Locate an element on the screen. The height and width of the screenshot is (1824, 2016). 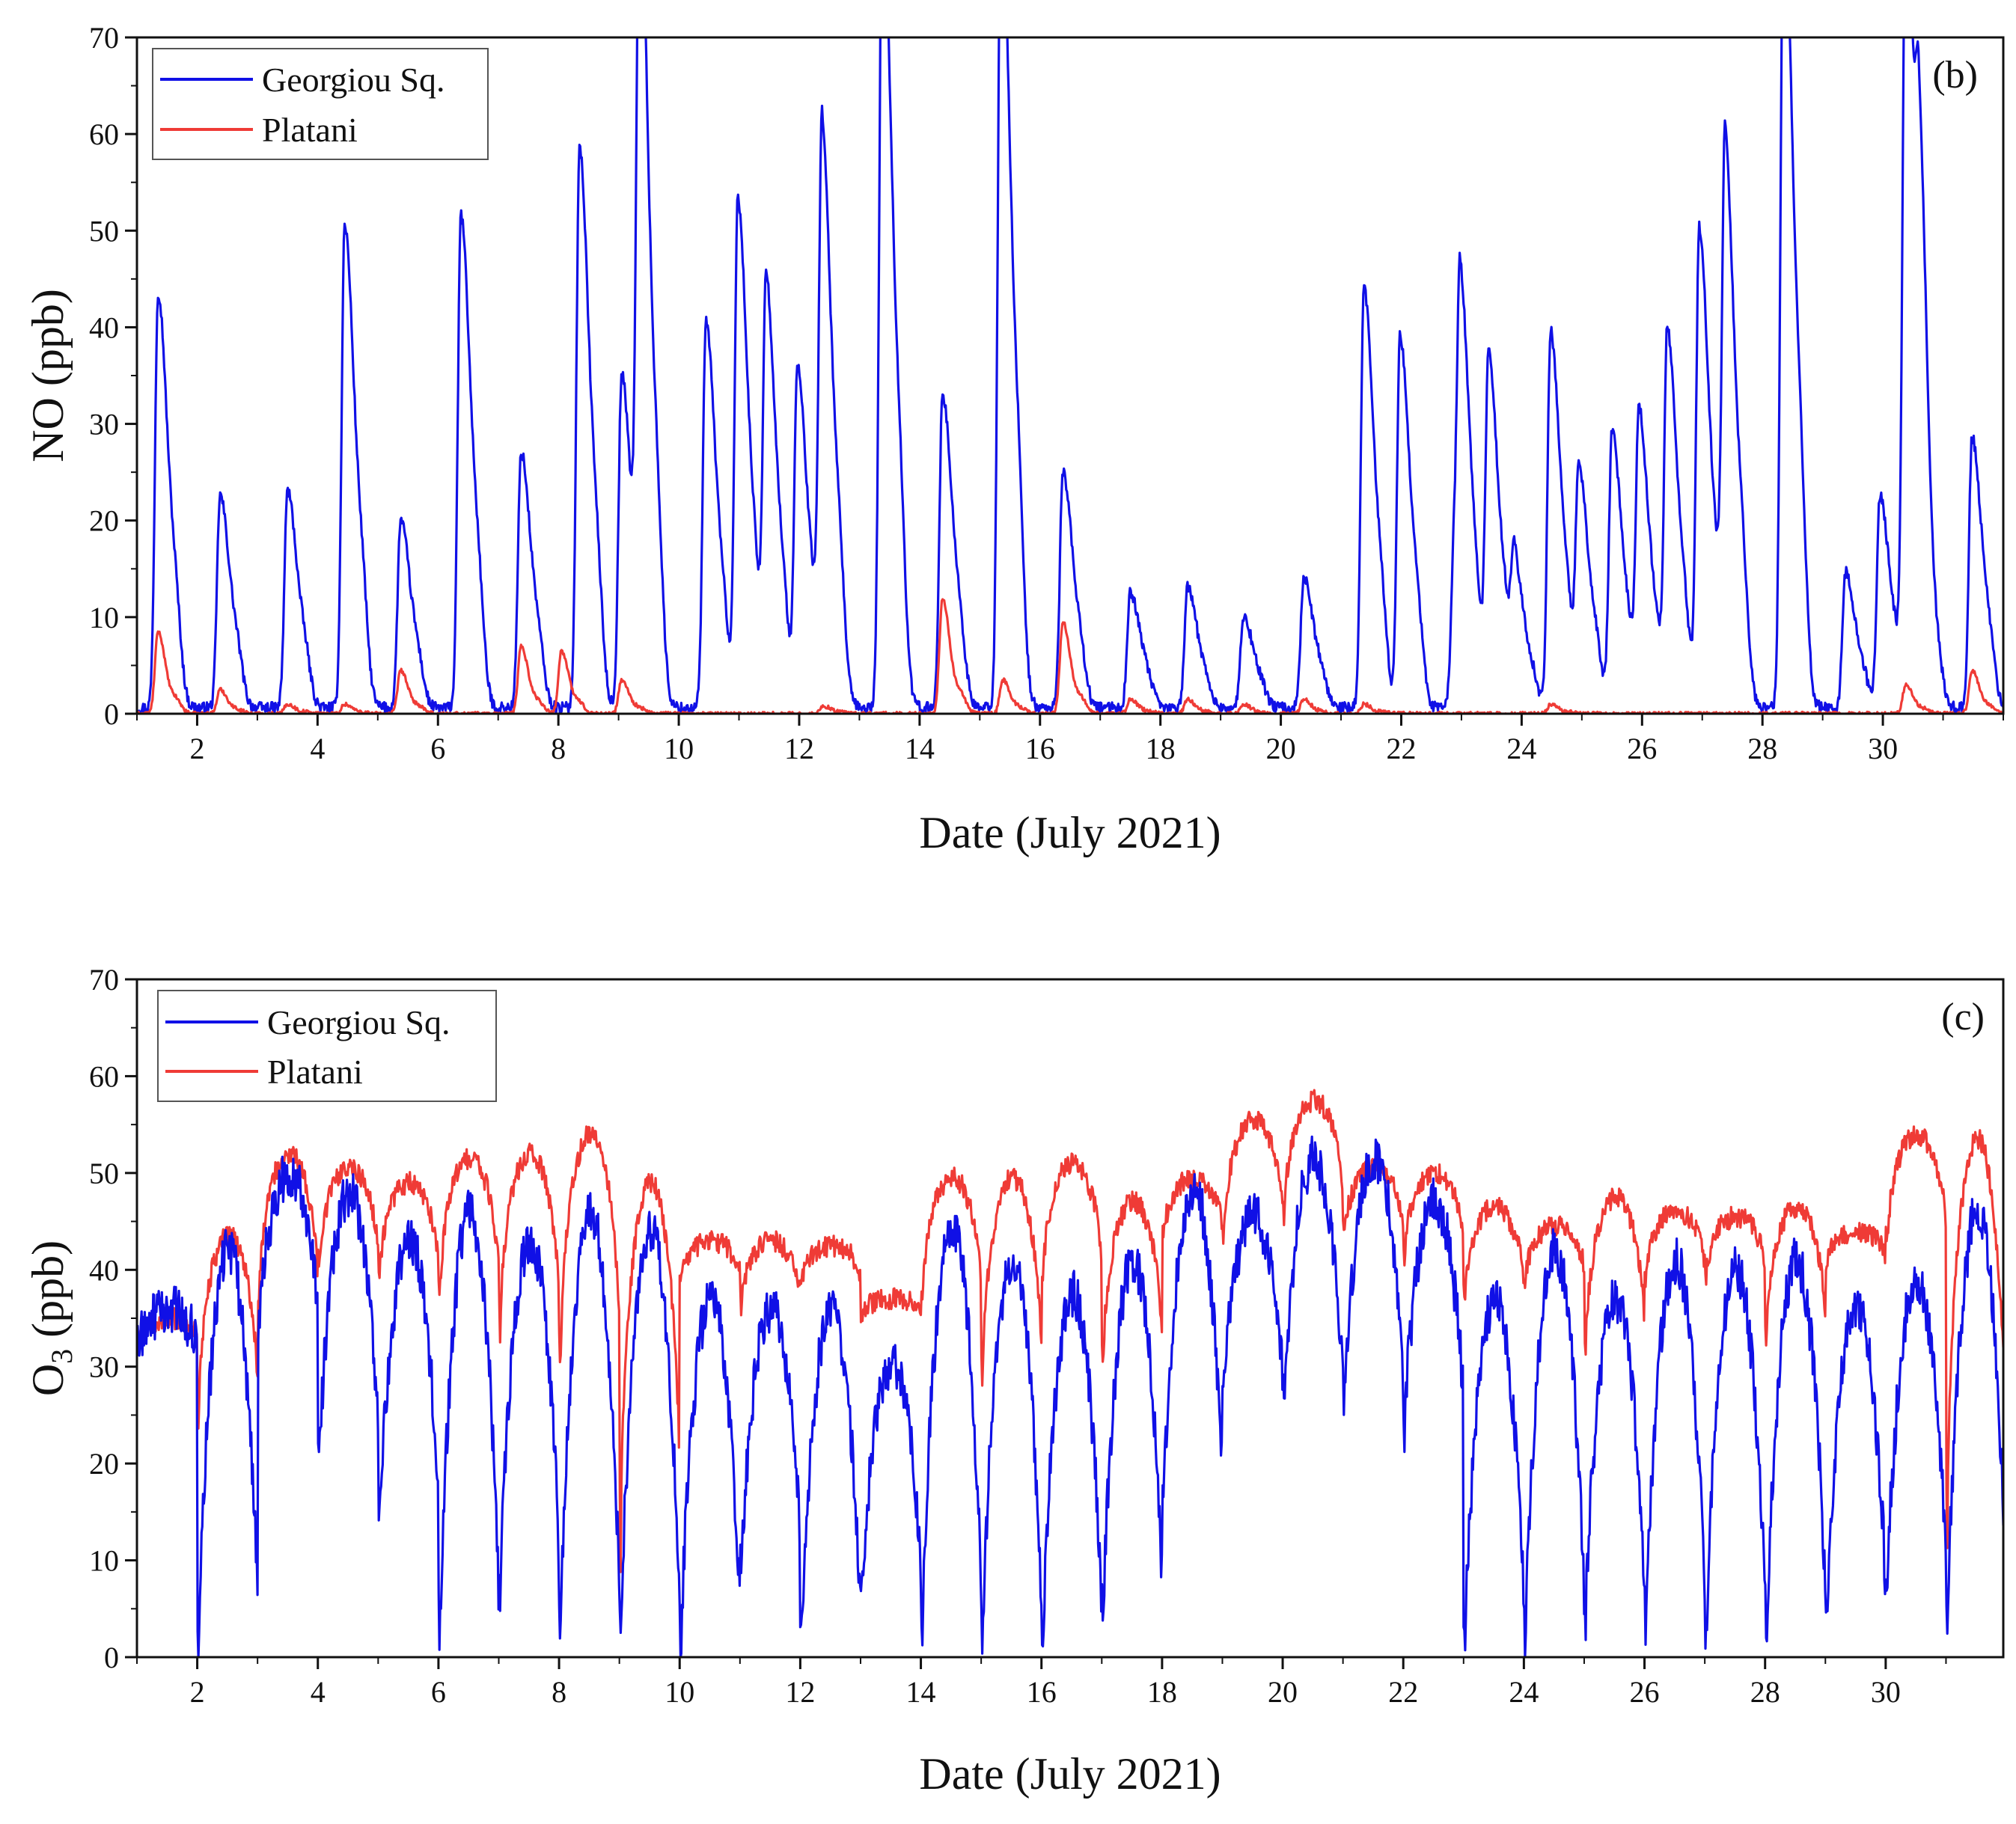
o3-y-tick-label: 40 is located at coordinates (104, 1270).